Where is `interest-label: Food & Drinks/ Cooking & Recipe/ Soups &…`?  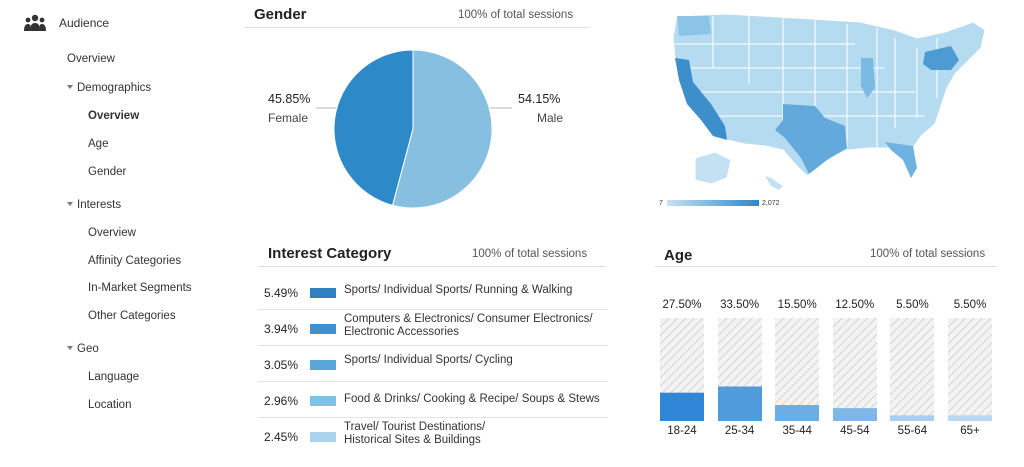 interest-label: Food & Drinks/ Cooking & Recipe/ Soups &… is located at coordinates (472, 399).